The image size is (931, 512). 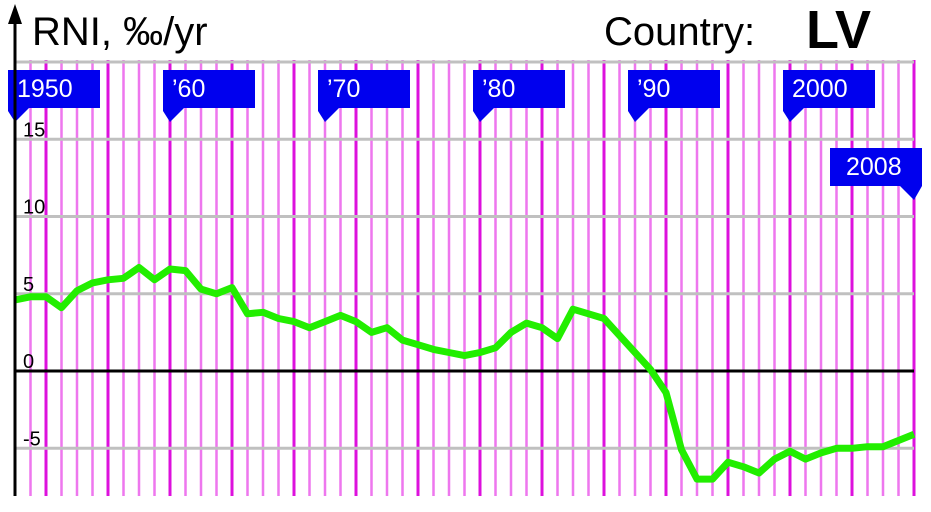 I want to click on y-tick-label: 15, so click(x=34, y=130).